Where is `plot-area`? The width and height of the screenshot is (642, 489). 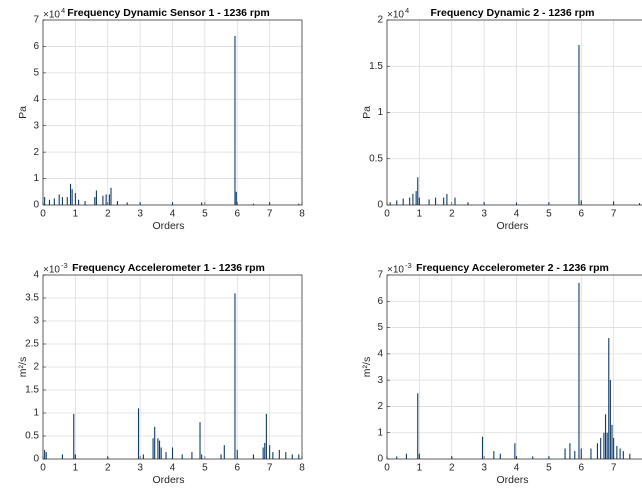
plot-area is located at coordinates (514, 367).